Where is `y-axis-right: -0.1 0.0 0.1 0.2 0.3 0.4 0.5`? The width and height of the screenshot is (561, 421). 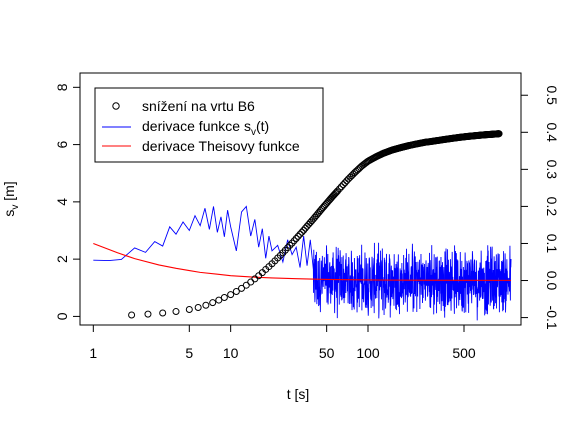 y-axis-right: -0.1 0.0 0.1 0.2 0.3 0.4 0.5 is located at coordinates (540, 208).